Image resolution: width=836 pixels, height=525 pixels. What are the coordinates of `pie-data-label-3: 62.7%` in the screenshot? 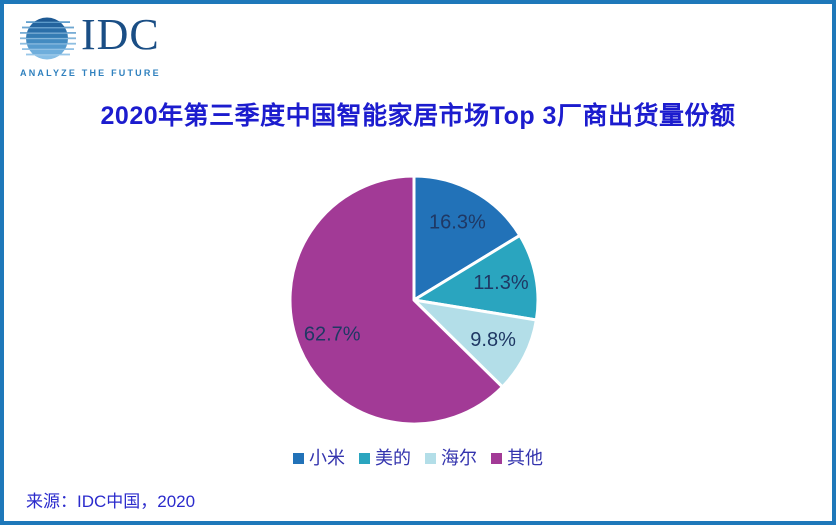 It's located at (332, 334).